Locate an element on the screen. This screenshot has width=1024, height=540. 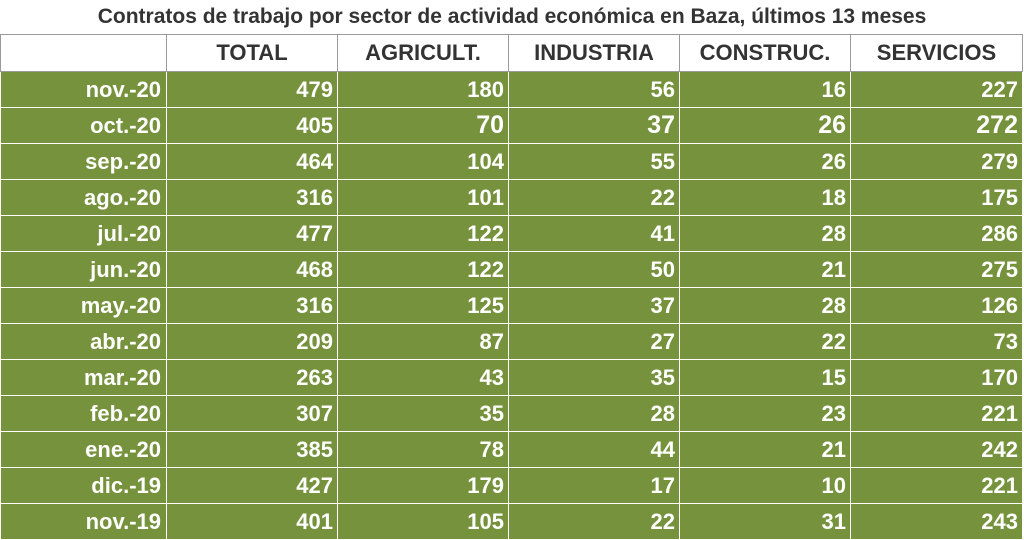
row-month-label: abr.-20 is located at coordinates (83, 341).